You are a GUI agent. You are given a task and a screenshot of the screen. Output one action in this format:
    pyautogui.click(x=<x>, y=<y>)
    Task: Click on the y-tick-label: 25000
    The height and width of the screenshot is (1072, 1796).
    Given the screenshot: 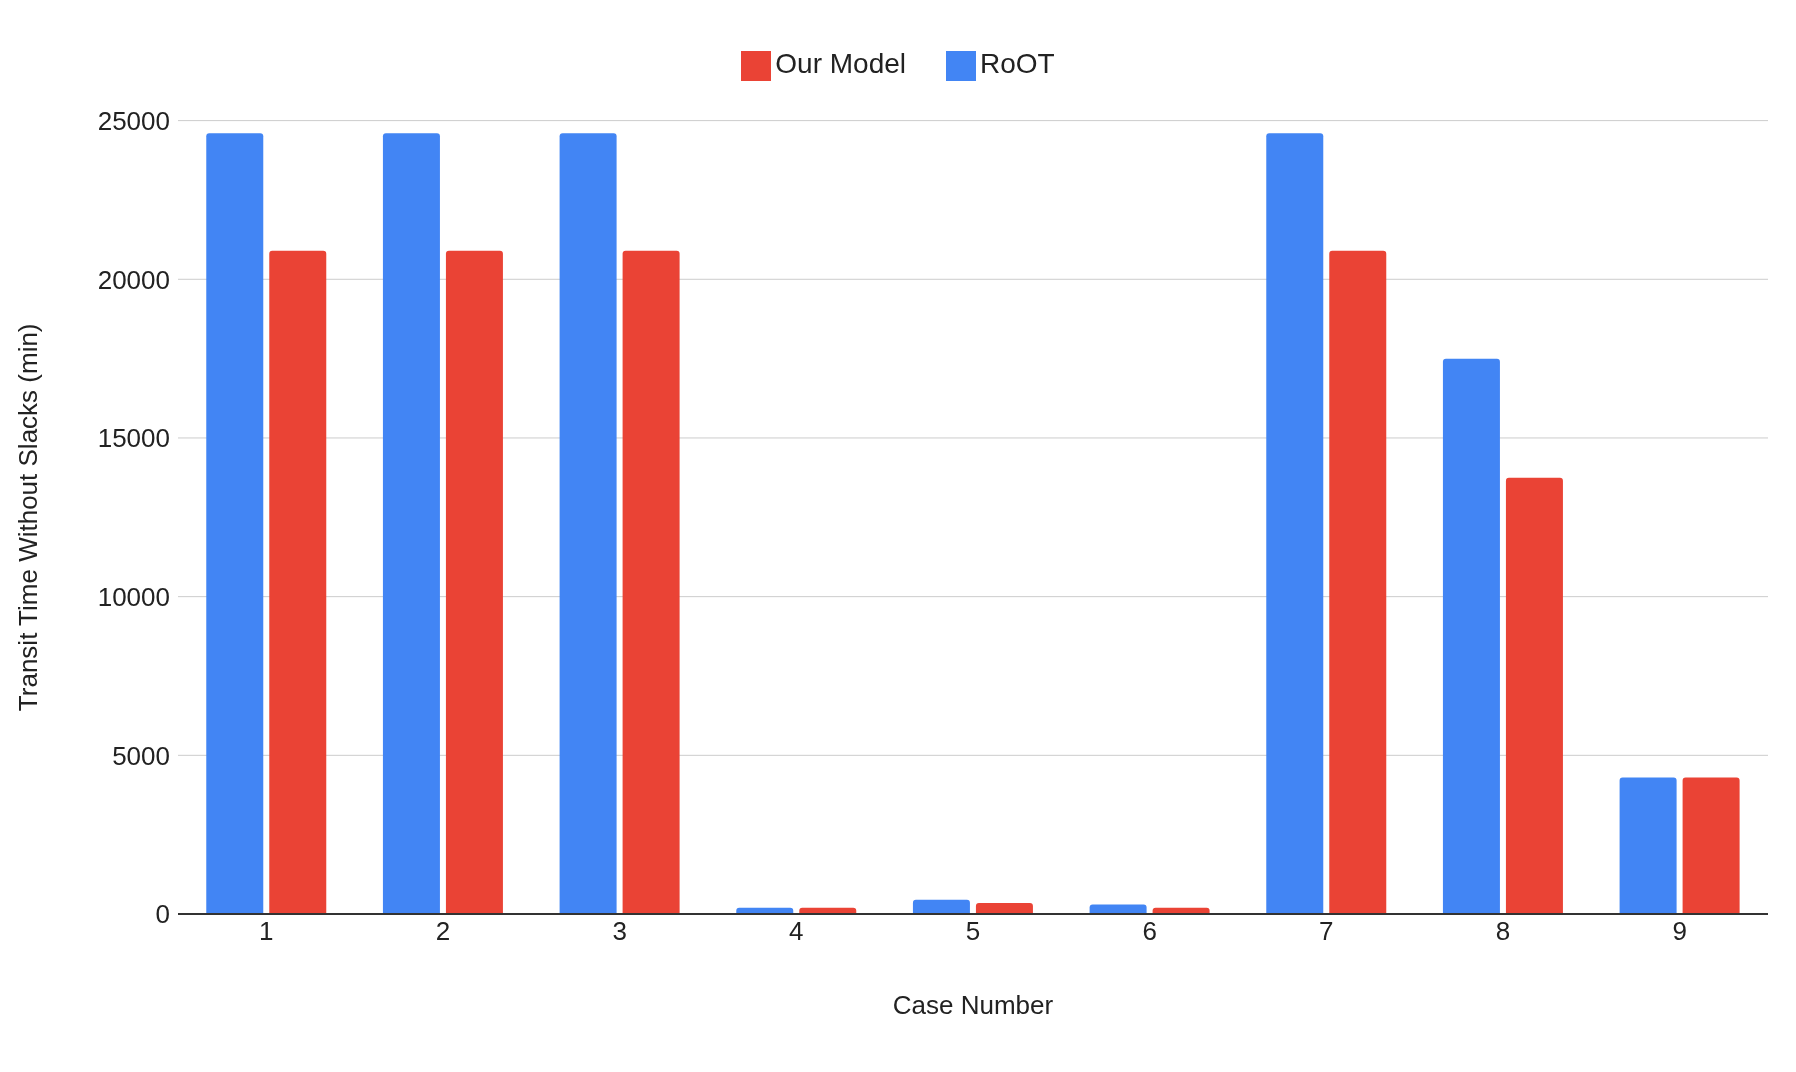 What is the action you would take?
    pyautogui.click(x=133, y=120)
    